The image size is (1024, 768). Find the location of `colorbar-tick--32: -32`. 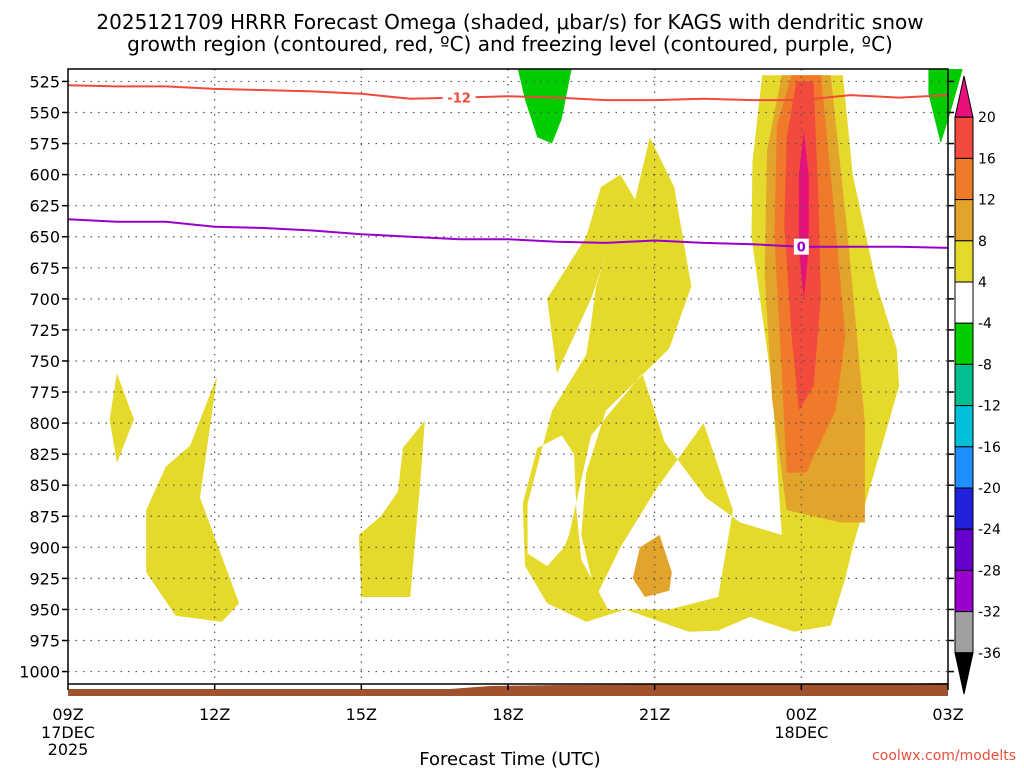

colorbar-tick--32: -32 is located at coordinates (989, 613).